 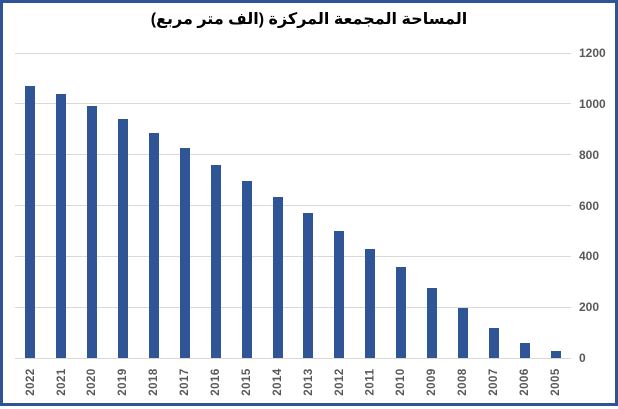 What do you see at coordinates (589, 205) in the screenshot?
I see `y-tick-label: 600` at bounding box center [589, 205].